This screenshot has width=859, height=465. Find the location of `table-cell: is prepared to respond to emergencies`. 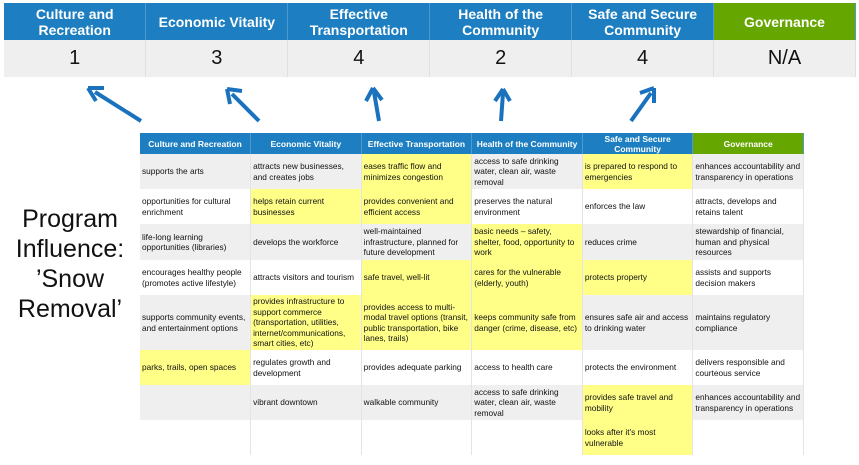

table-cell: is prepared to respond to emergencies is located at coordinates (638, 171).